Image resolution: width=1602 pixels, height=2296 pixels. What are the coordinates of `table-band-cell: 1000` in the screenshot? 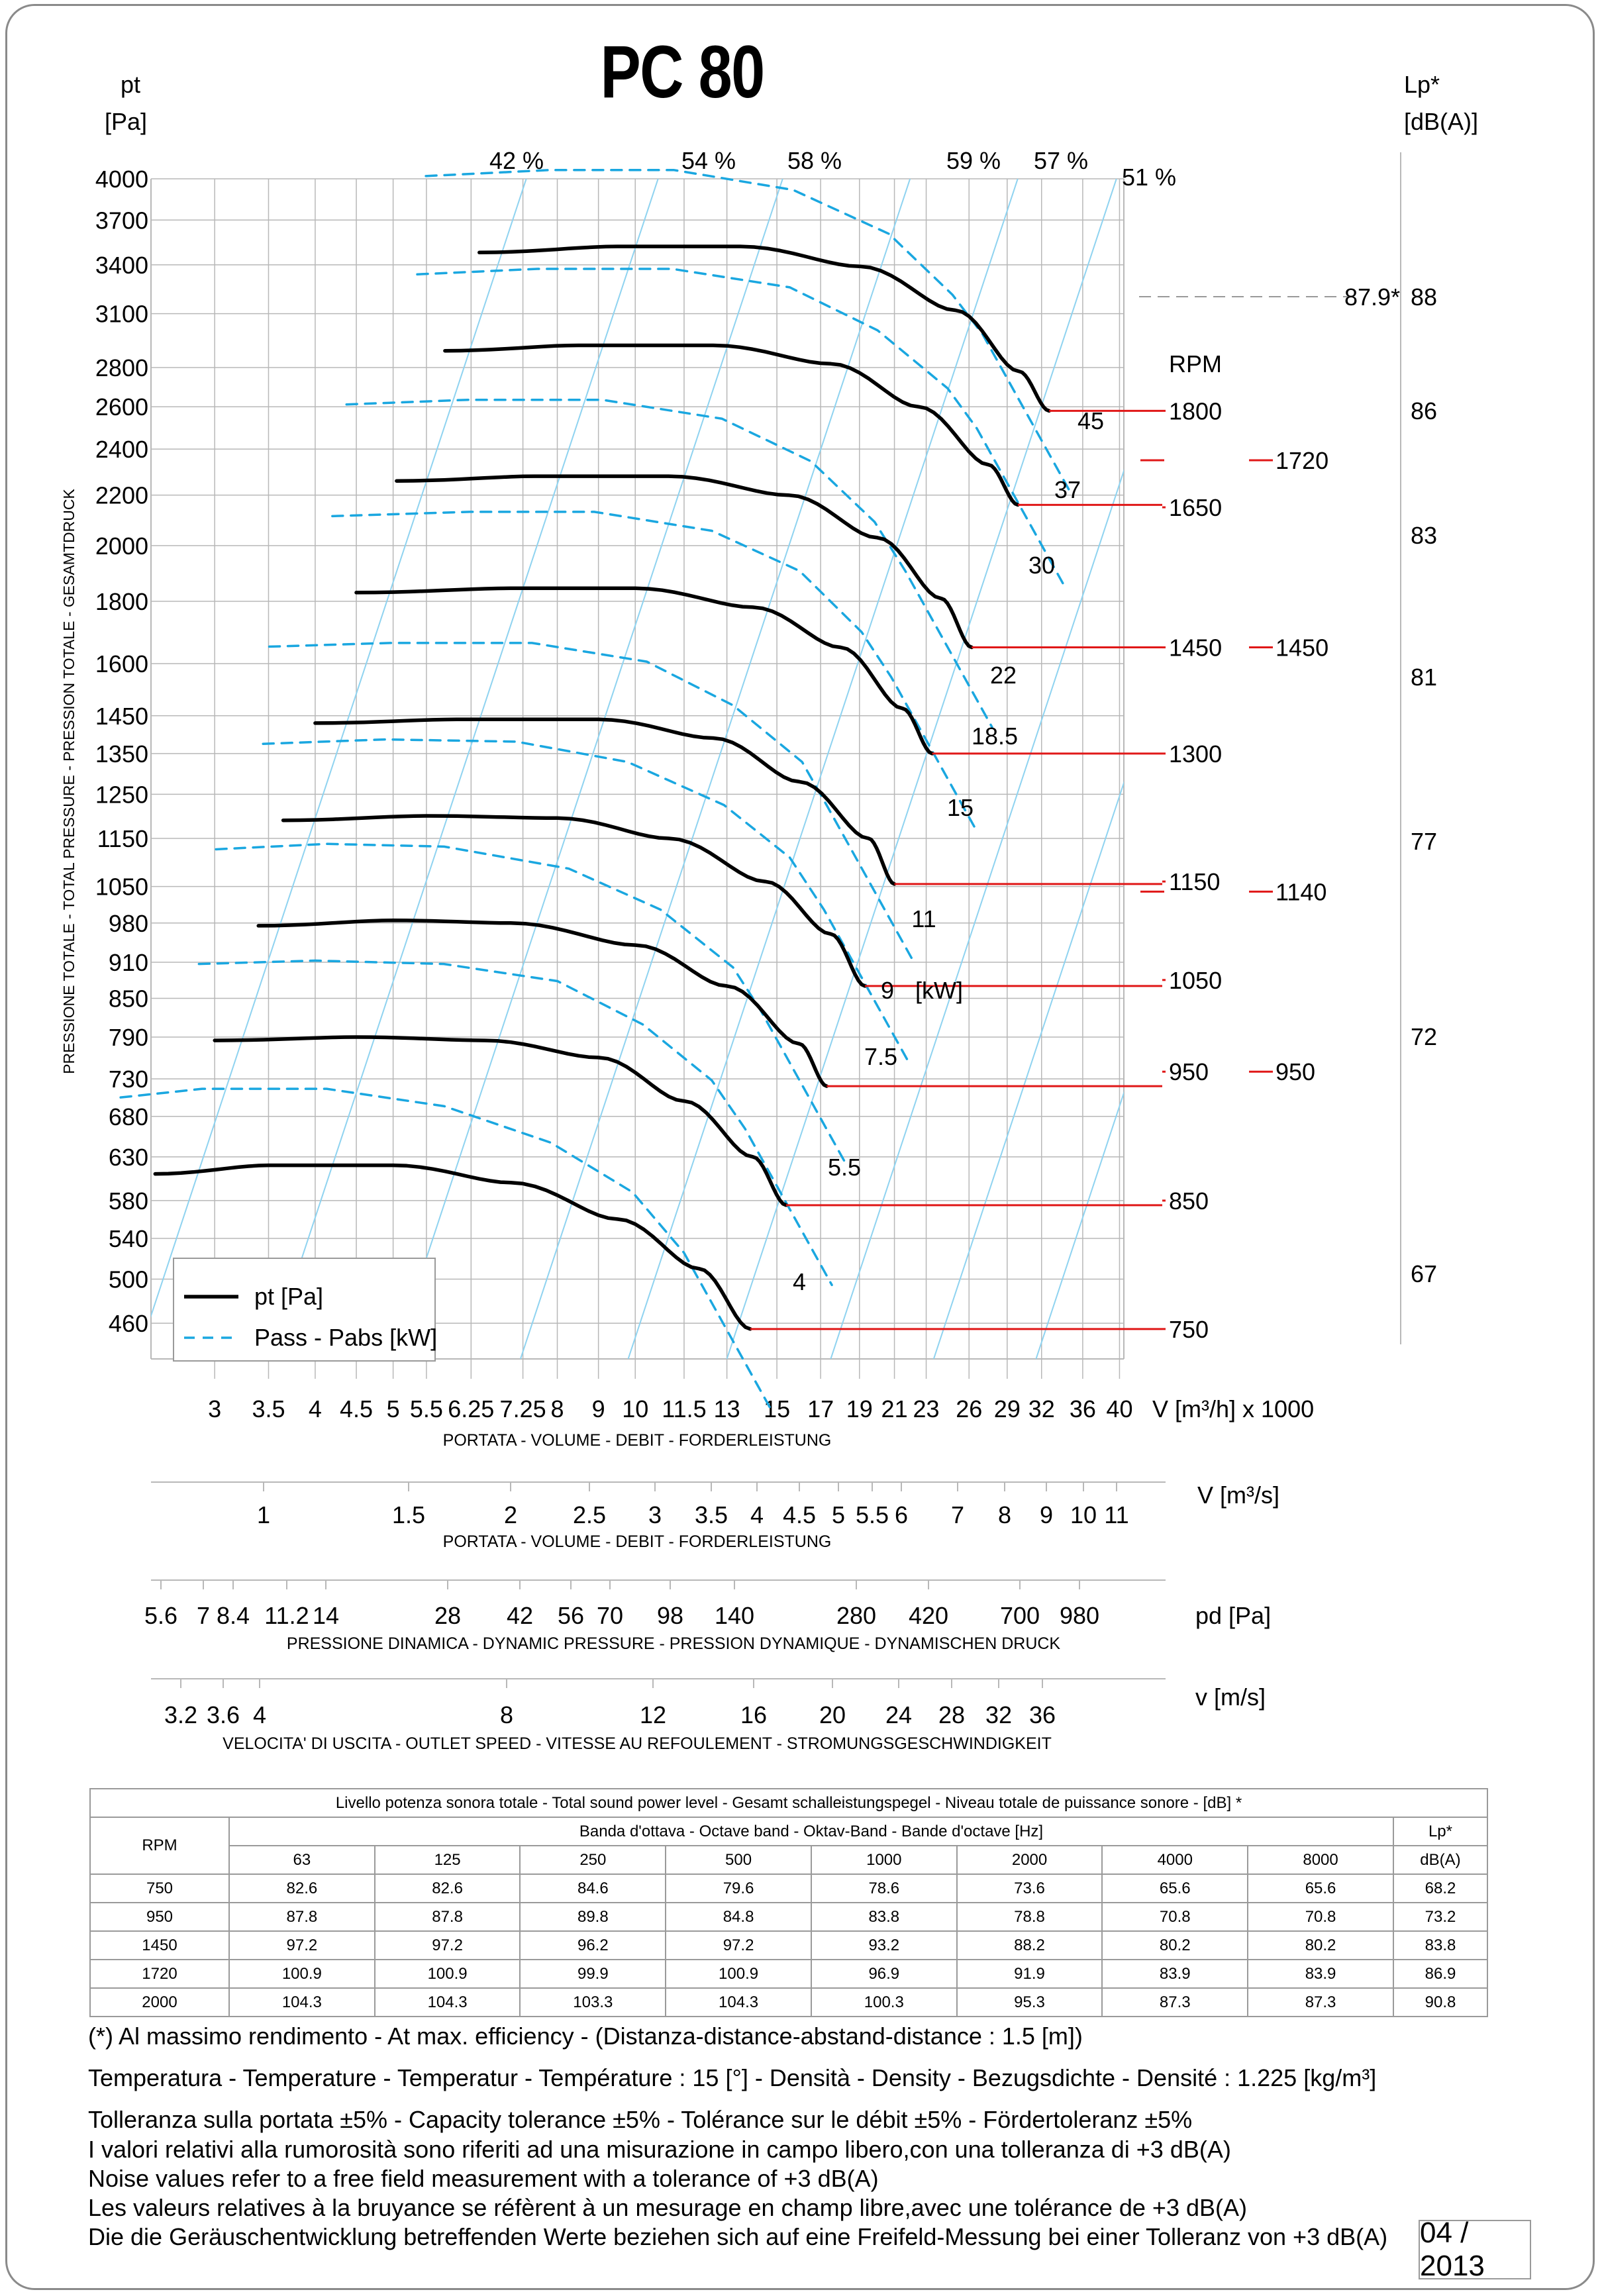 It's located at (884, 1860).